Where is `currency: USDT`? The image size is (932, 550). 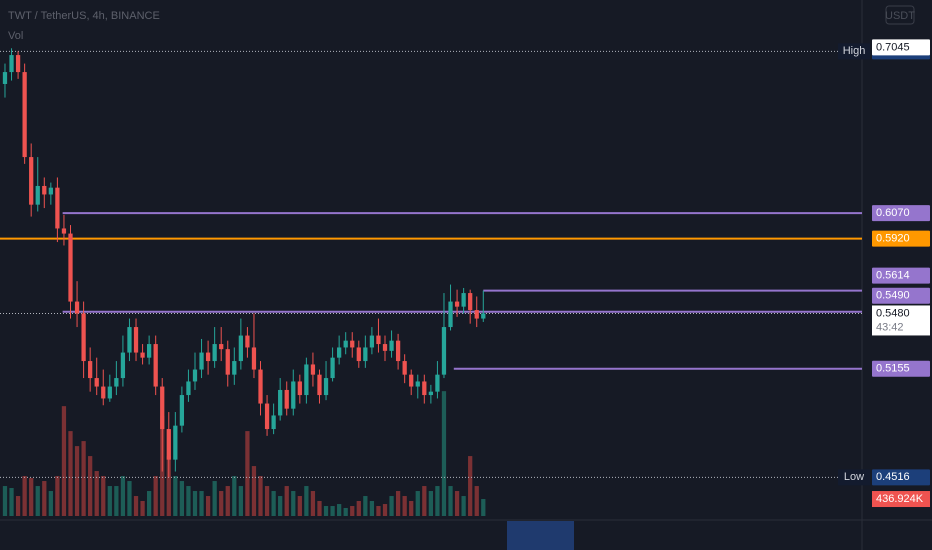
currency: USDT is located at coordinates (900, 16).